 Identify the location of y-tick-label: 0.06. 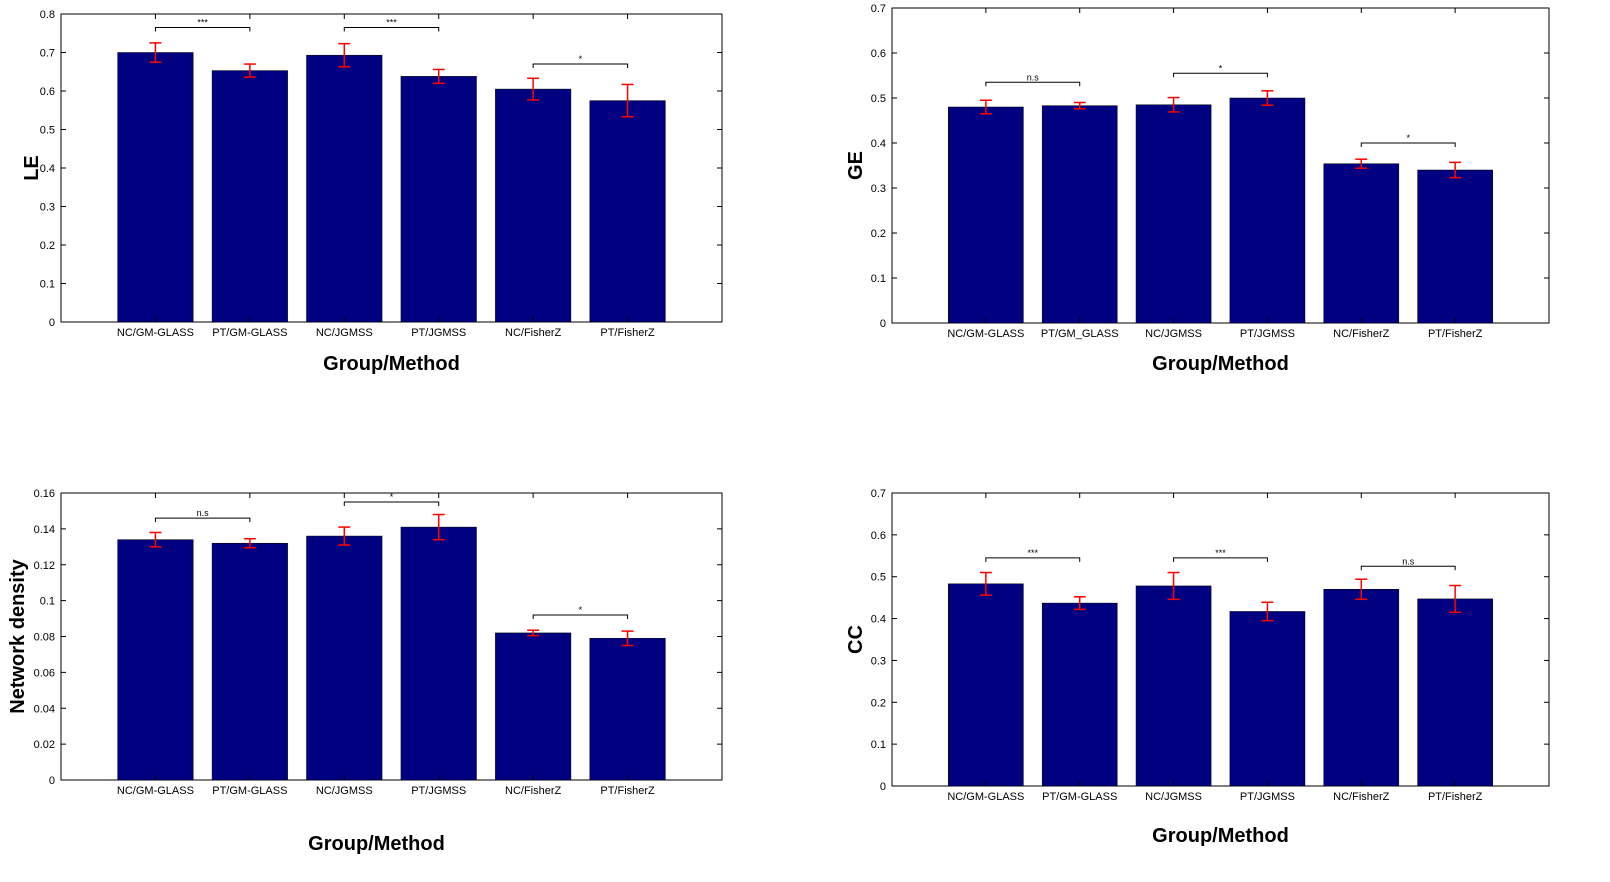
(44, 673).